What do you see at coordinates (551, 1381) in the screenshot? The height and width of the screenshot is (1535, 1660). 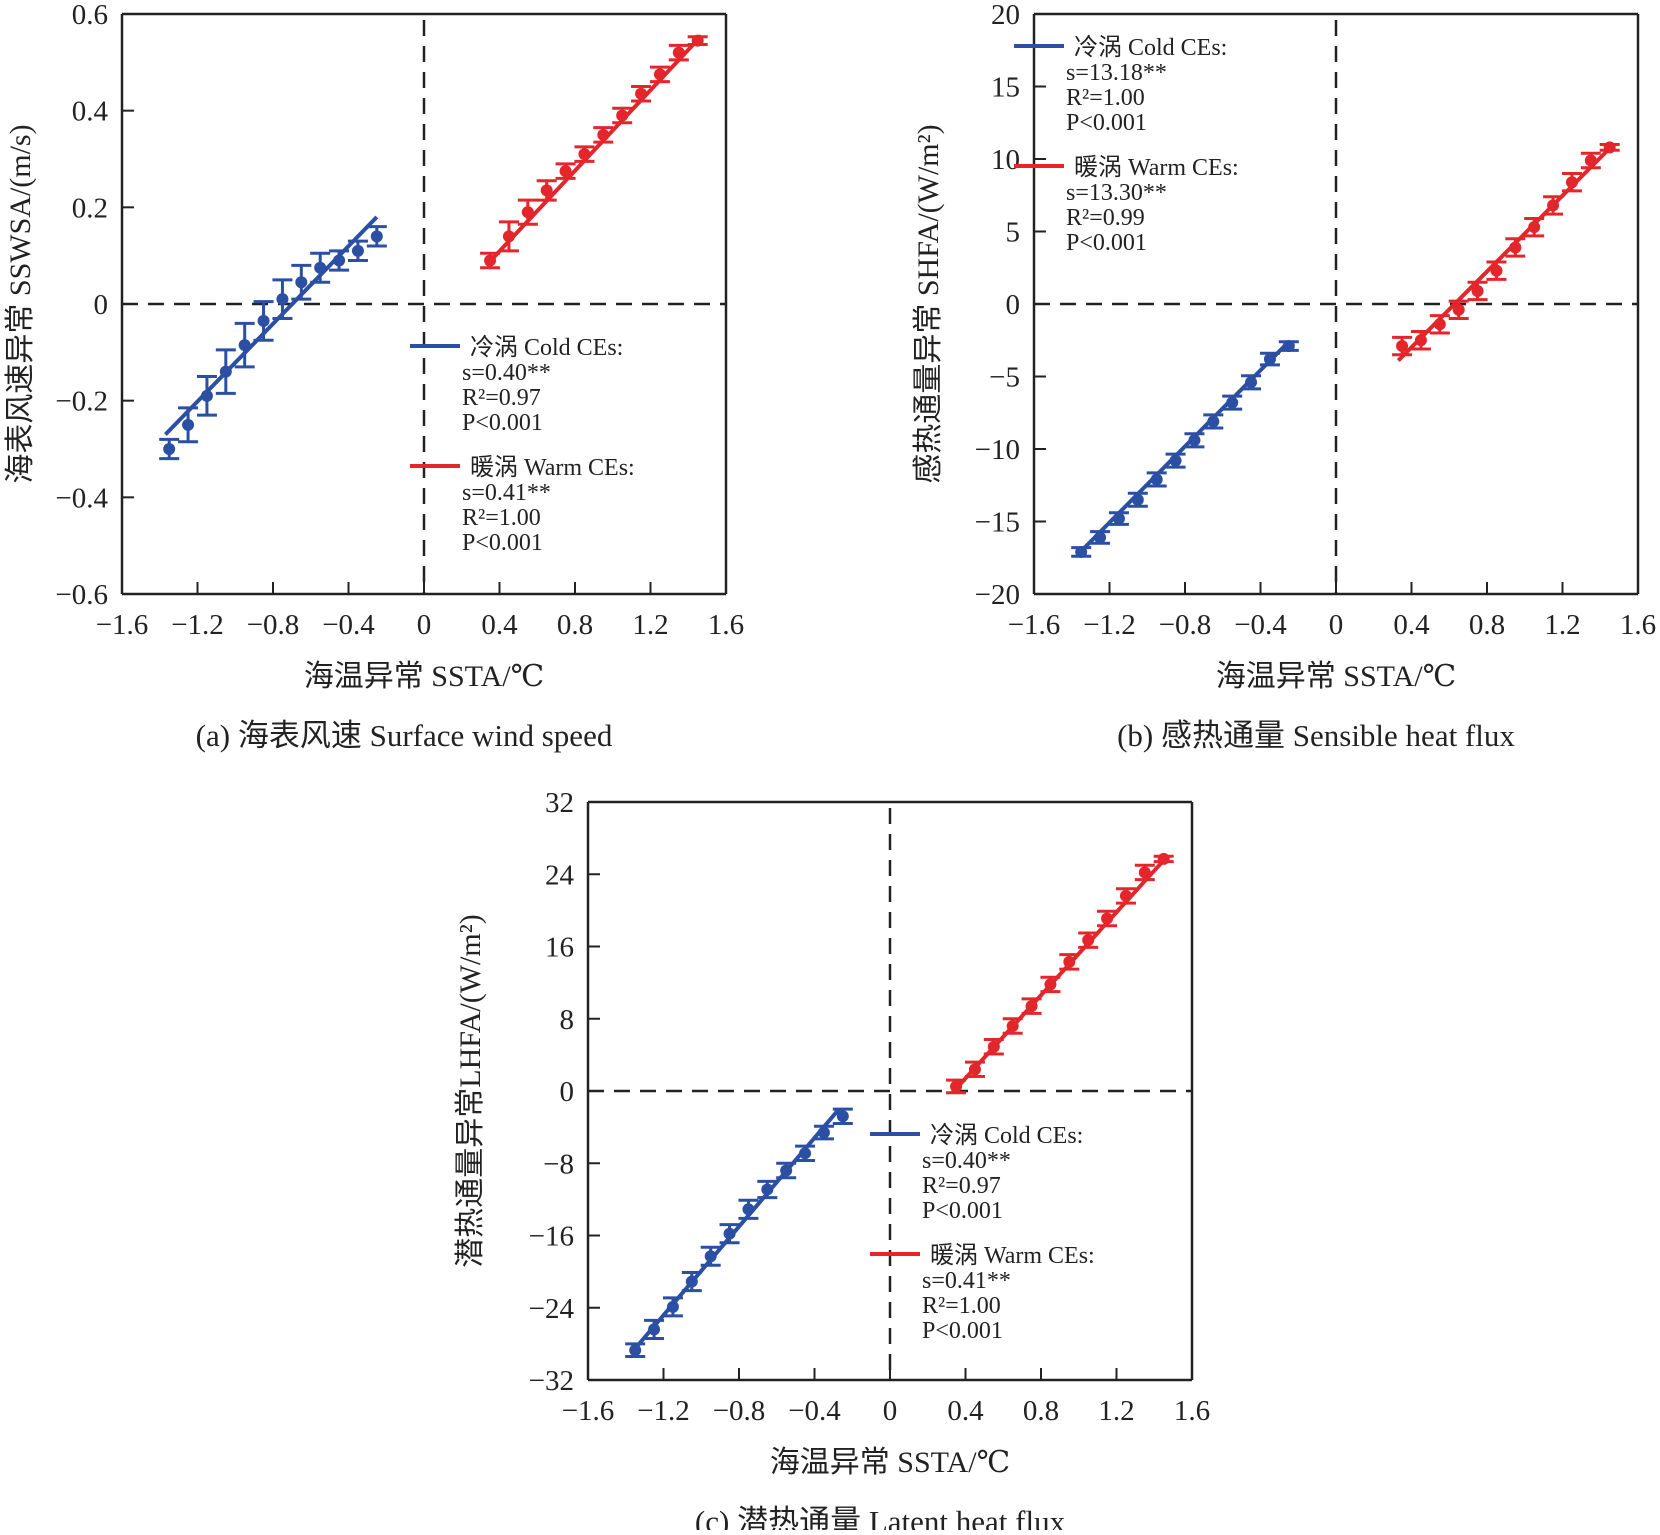 I see `y-tick-label: −32` at bounding box center [551, 1381].